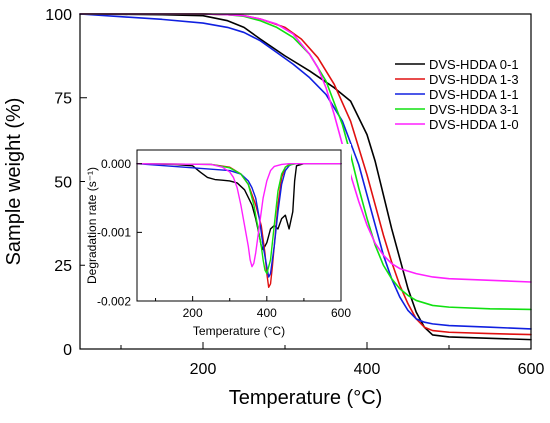 This screenshot has height=423, width=550. Describe the element at coordinates (267, 313) in the screenshot. I see `inset-x-tick-label: 400` at that location.